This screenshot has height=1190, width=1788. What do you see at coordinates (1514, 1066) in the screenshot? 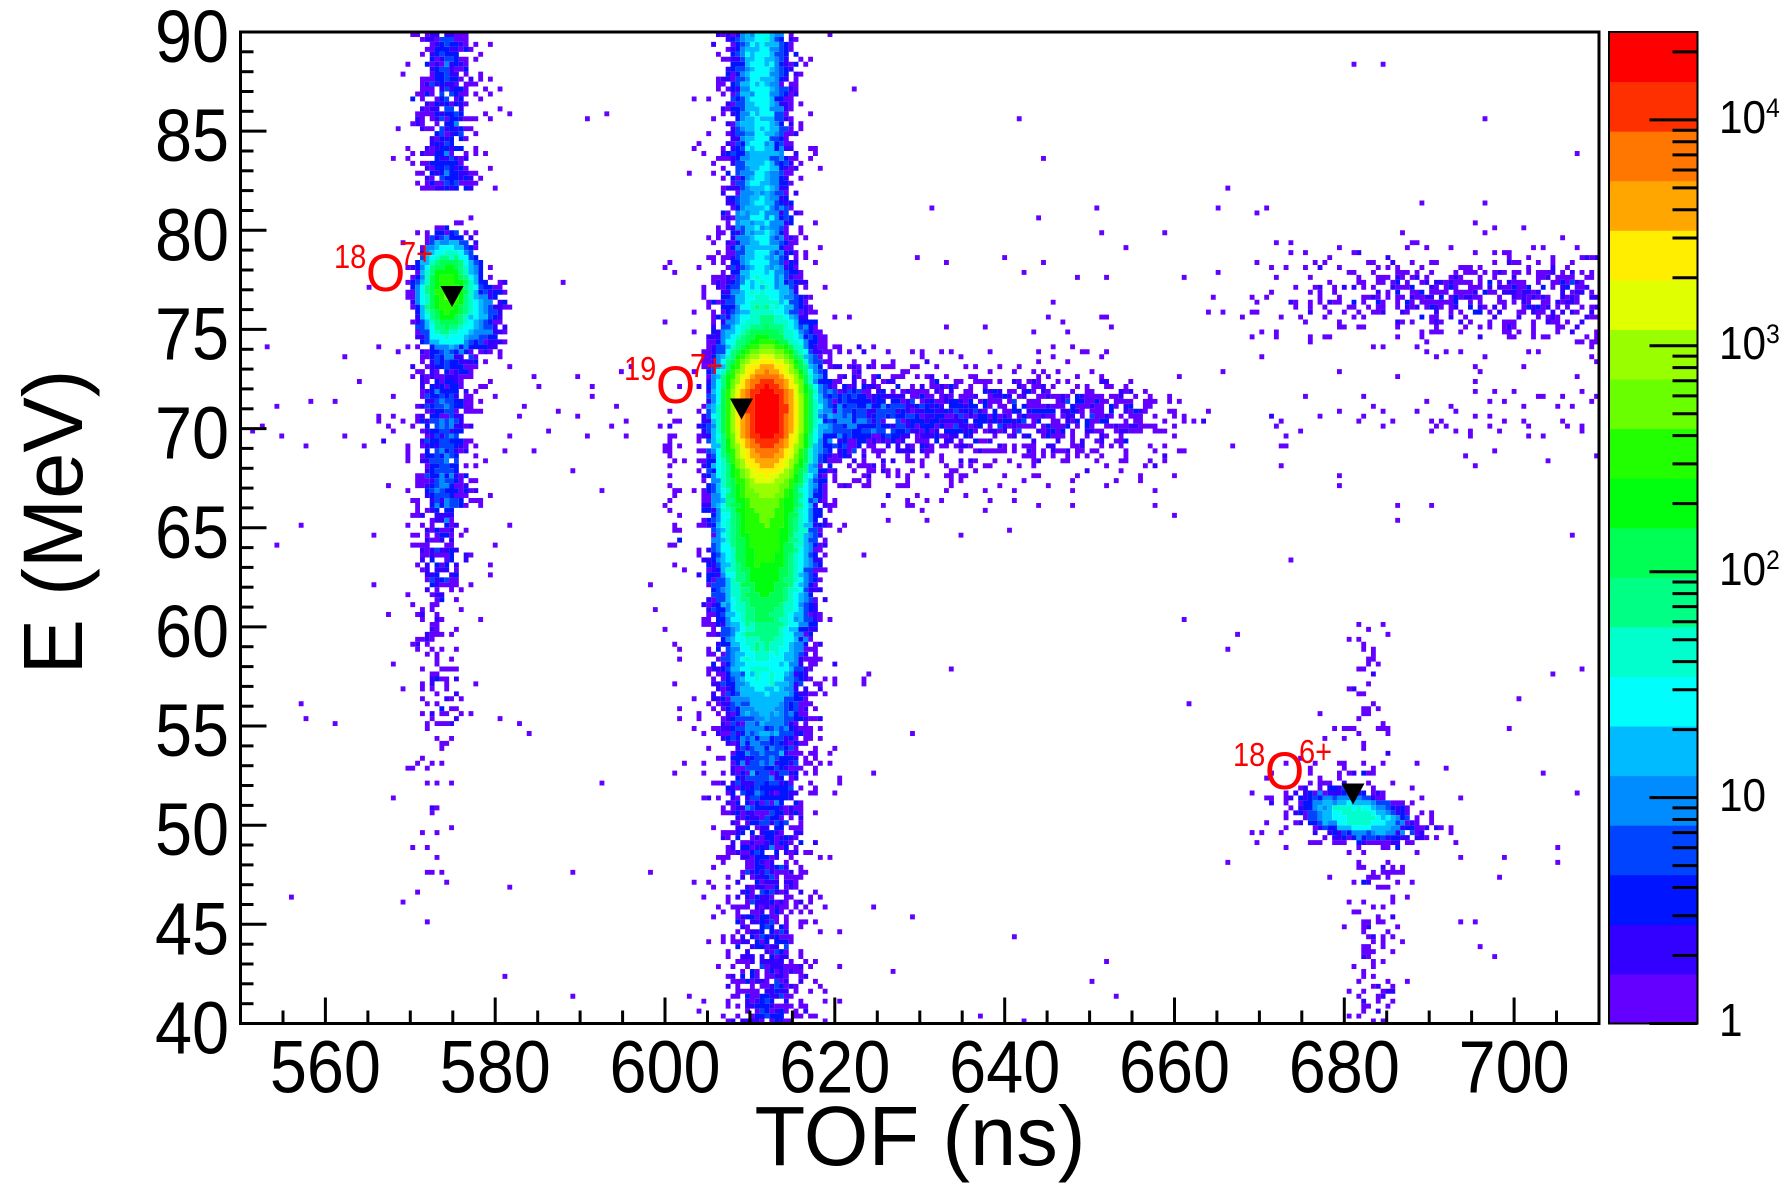
I see `svg-text: 700` at bounding box center [1514, 1066].